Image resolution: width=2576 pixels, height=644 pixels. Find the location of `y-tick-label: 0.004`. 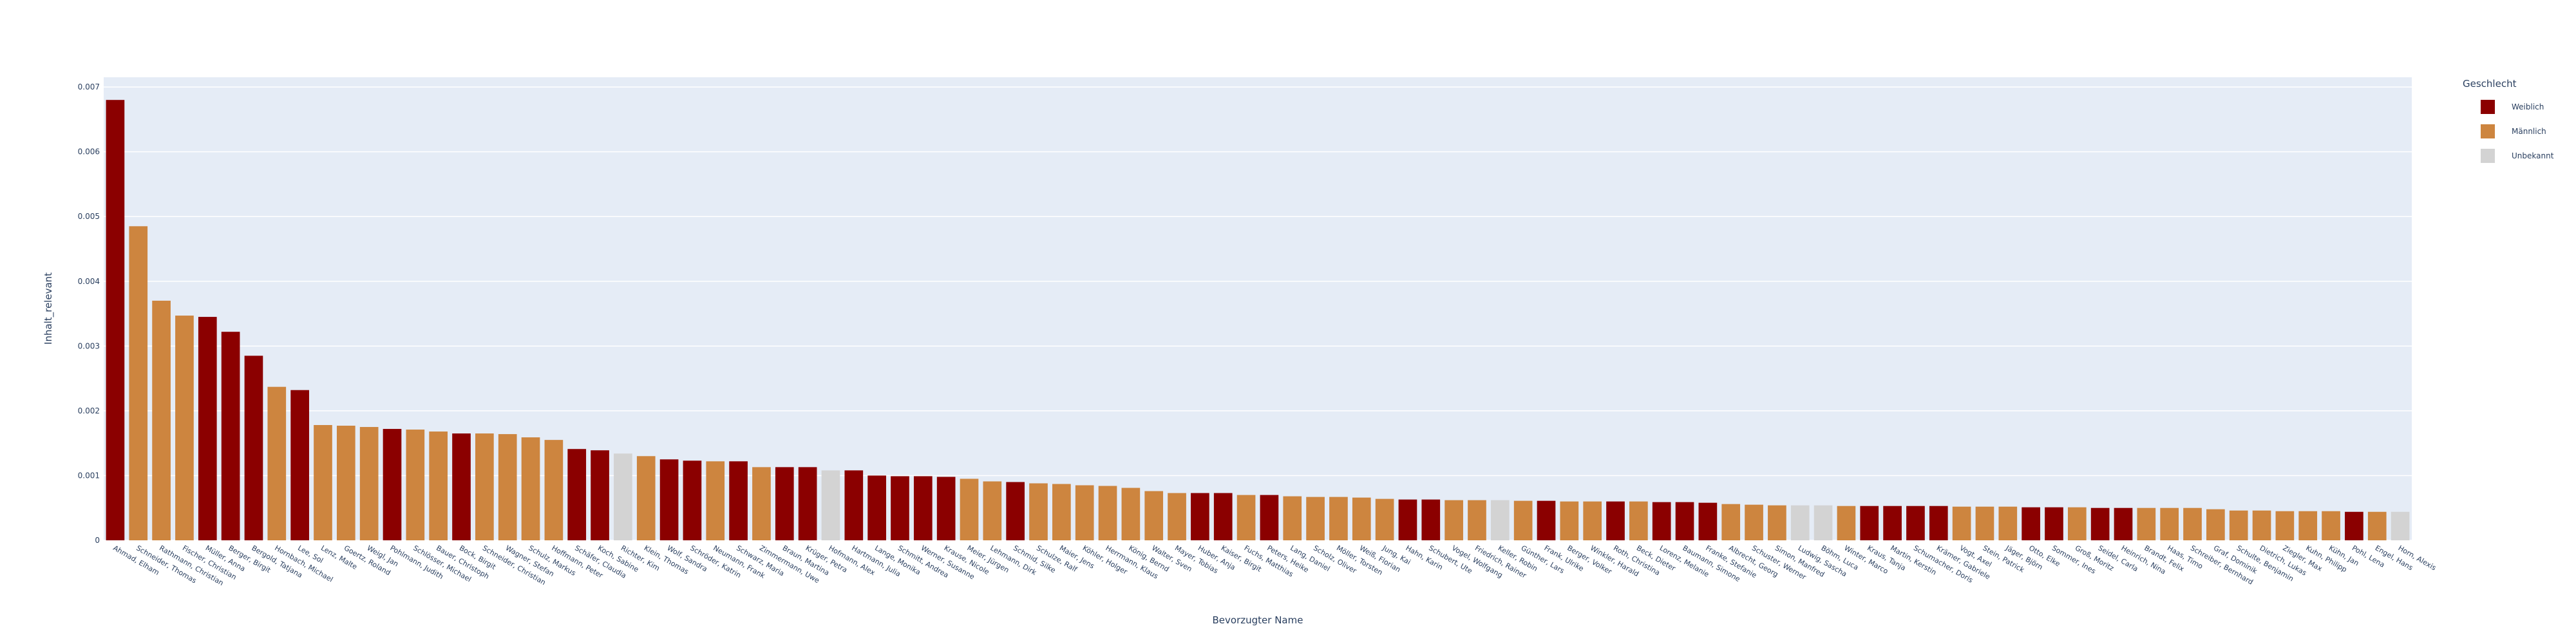

y-tick-label: 0.004 is located at coordinates (89, 281).